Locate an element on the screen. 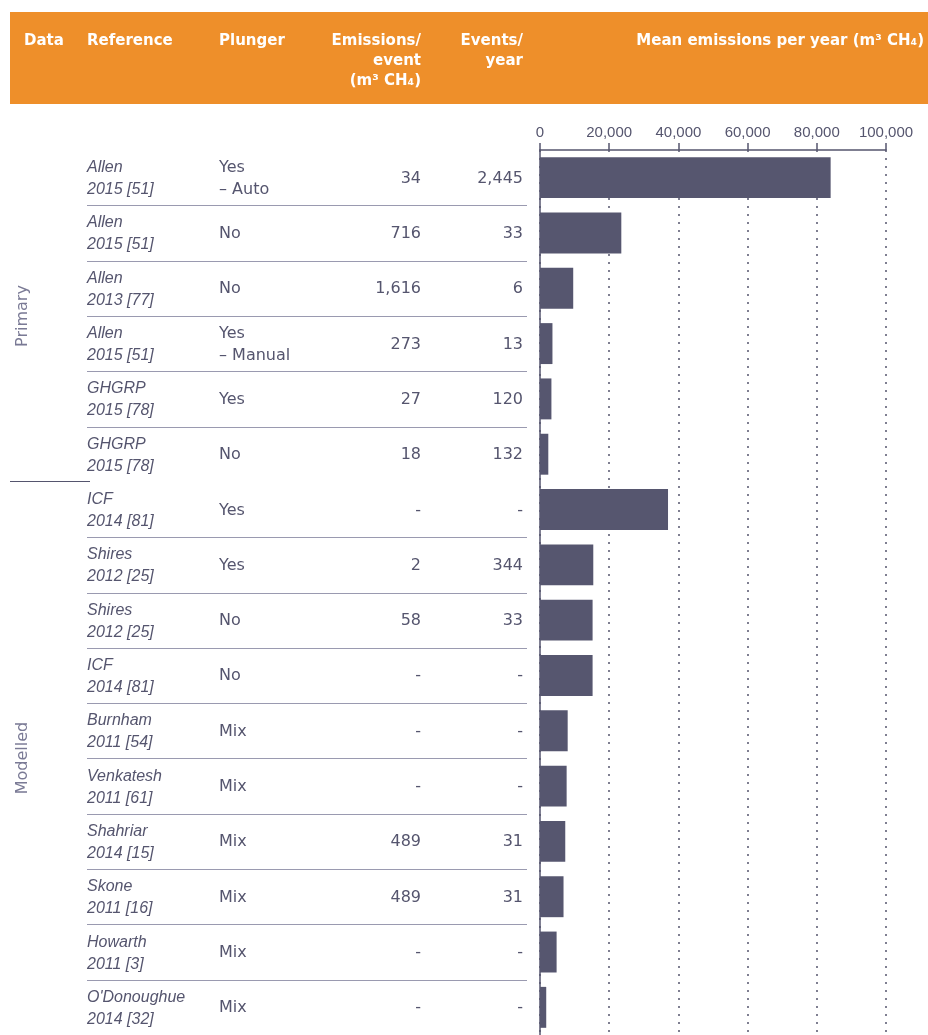 This screenshot has height=1035, width=928. y-tick-label: Shahriar 2014 [15] is located at coordinates (120, 841).